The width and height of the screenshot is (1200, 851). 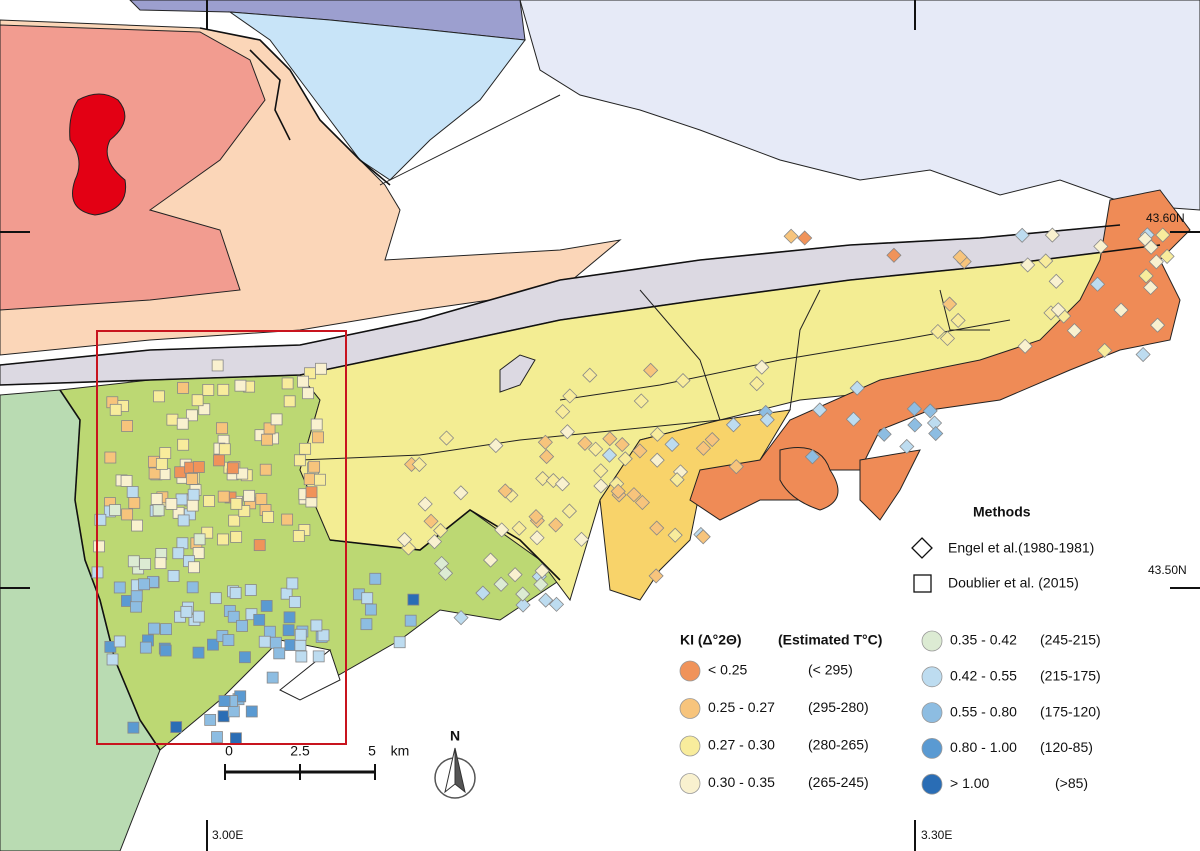 What do you see at coordinates (741, 782) in the screenshot?
I see `legend-range: 0.30 - 0.35` at bounding box center [741, 782].